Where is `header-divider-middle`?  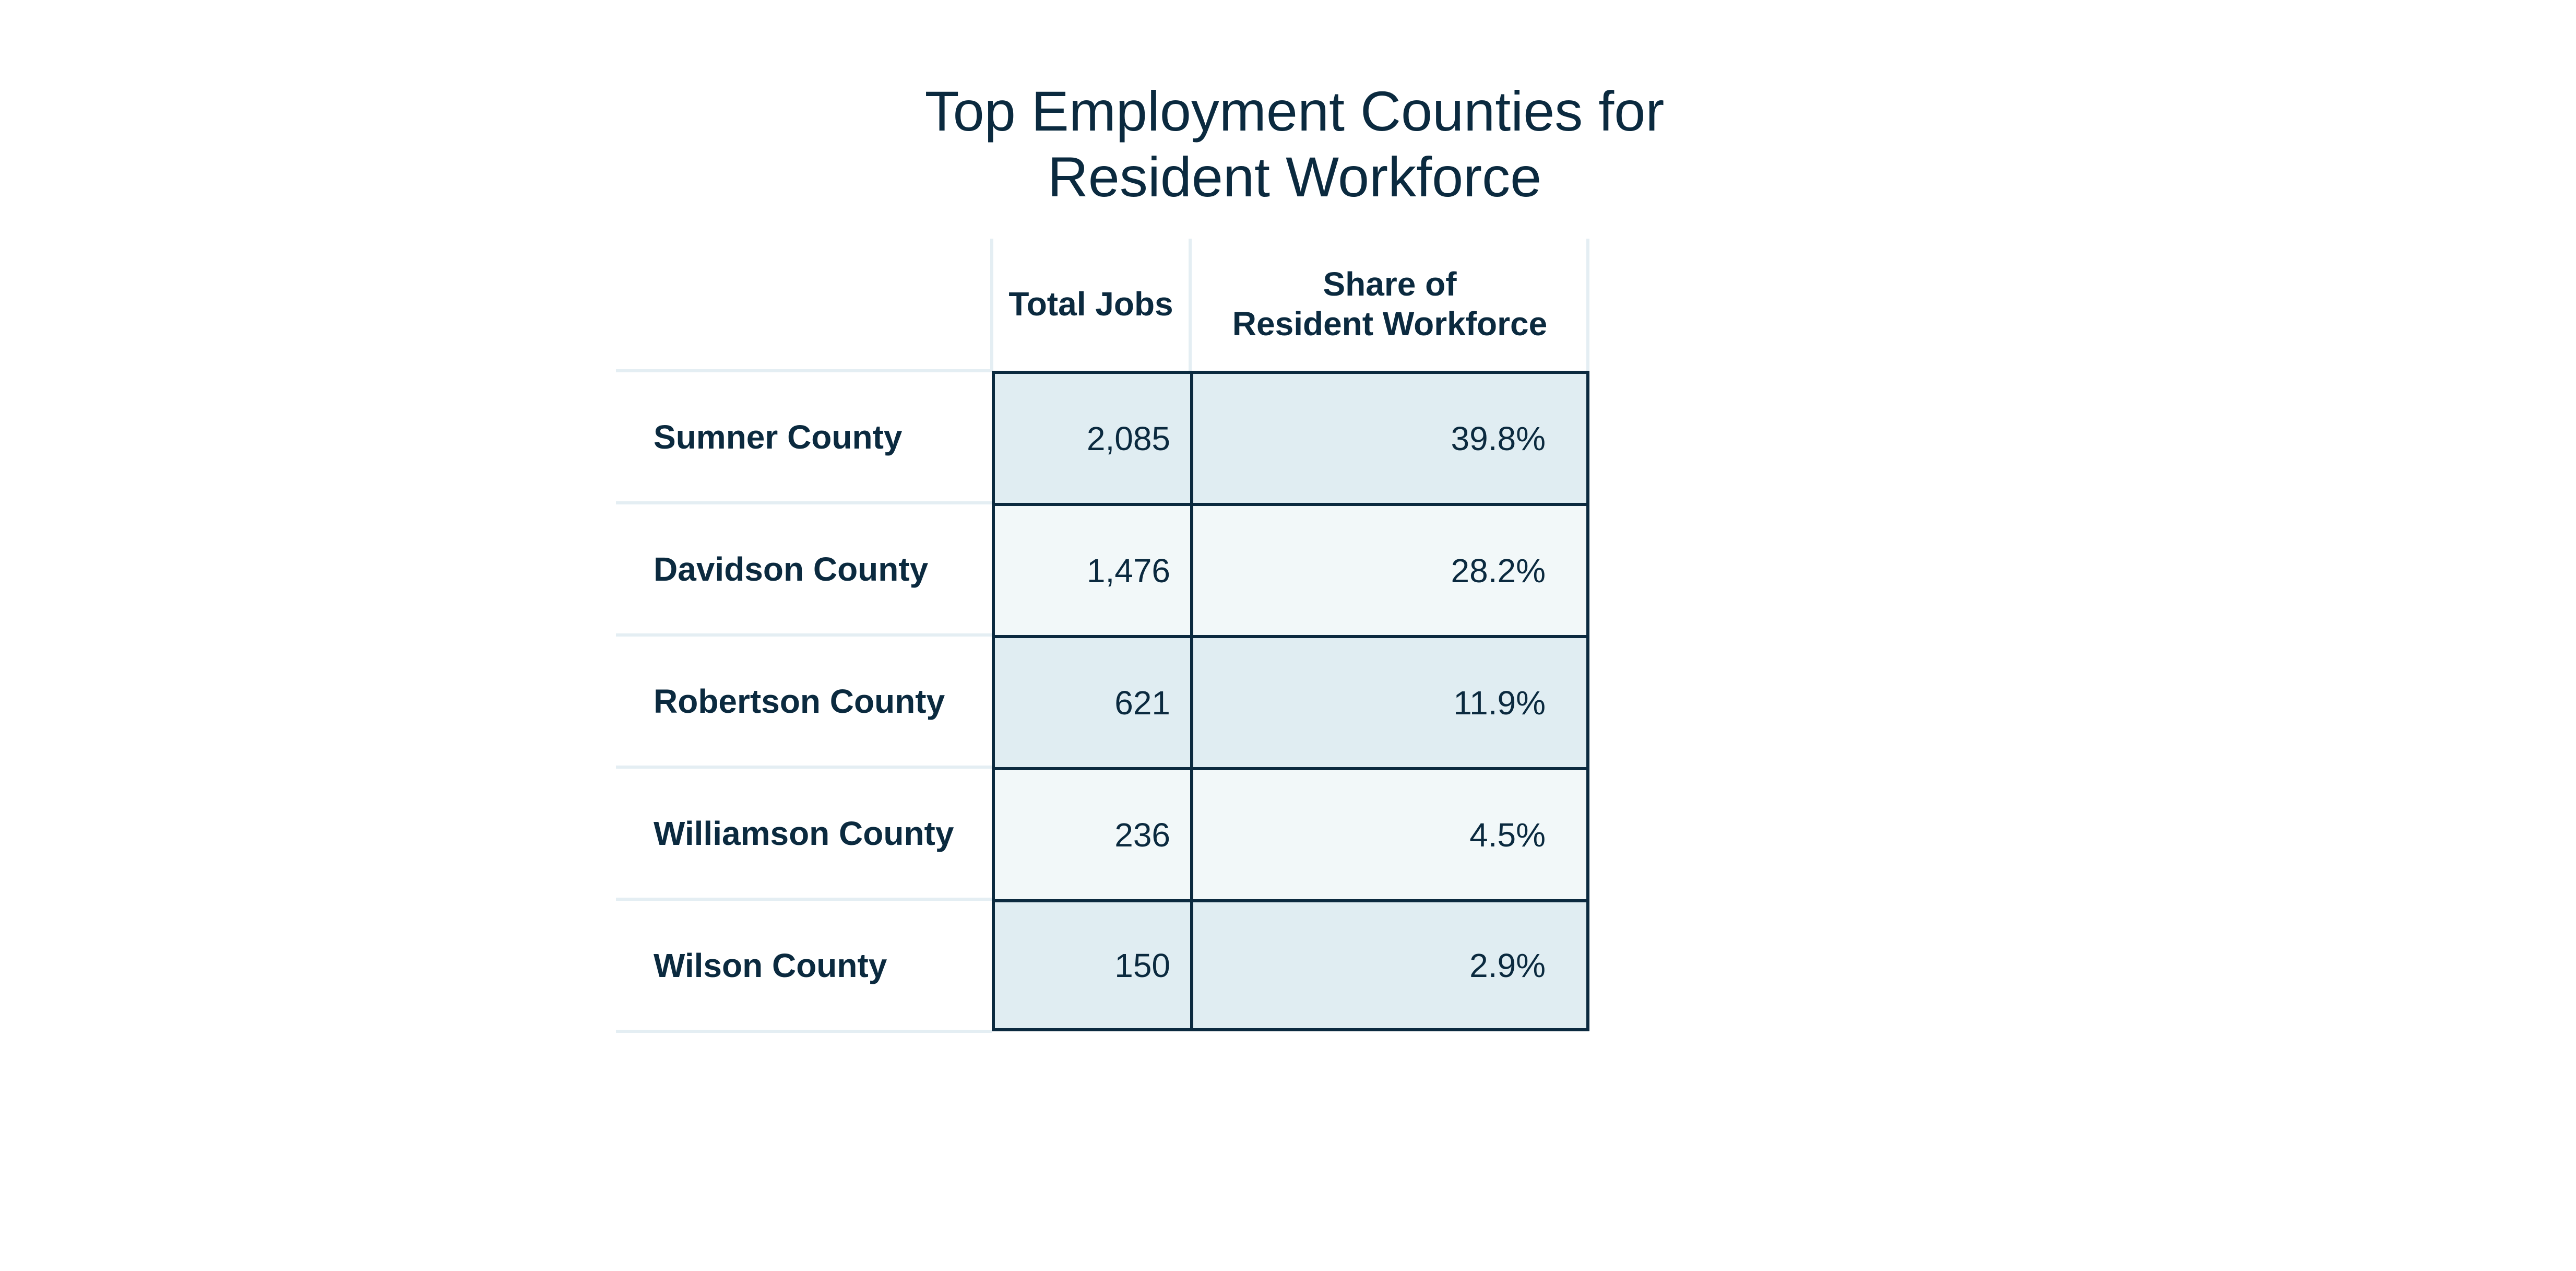
header-divider-middle is located at coordinates (1190, 305).